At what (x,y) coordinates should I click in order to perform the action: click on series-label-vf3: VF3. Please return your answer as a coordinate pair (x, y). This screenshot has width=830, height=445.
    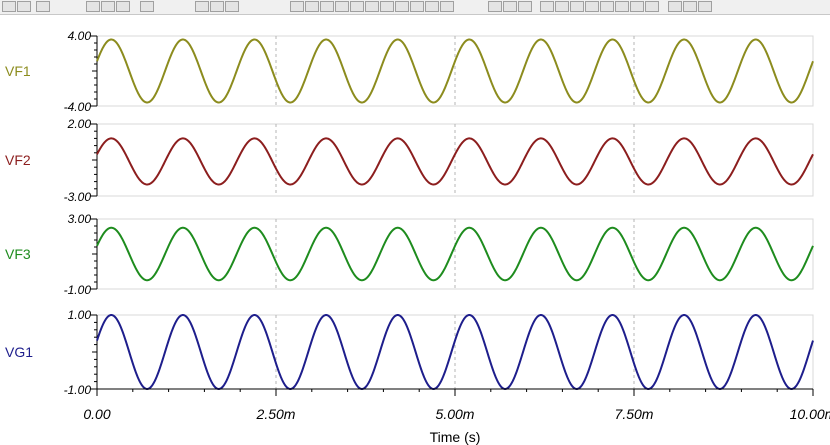
    Looking at the image, I should click on (18, 254).